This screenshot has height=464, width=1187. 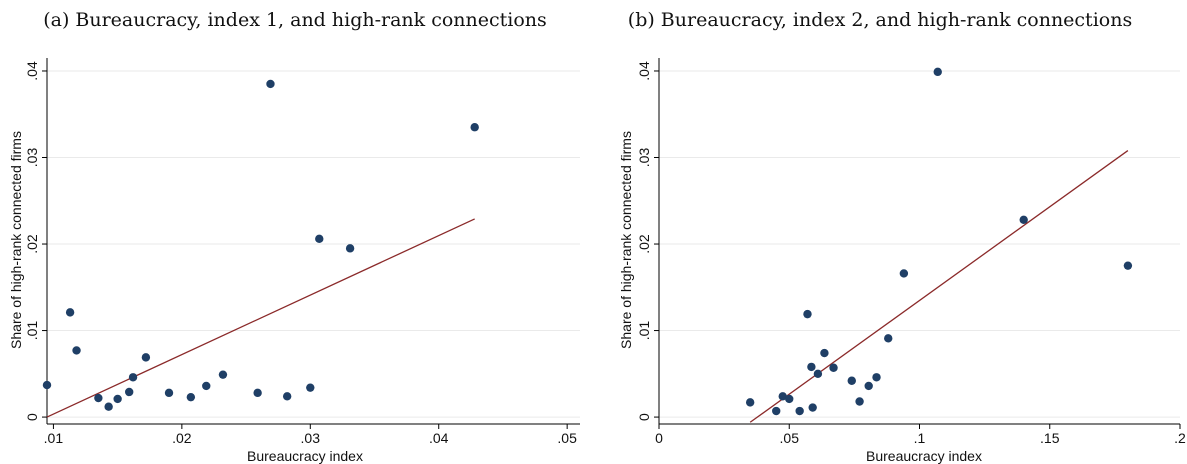 What do you see at coordinates (305, 456) in the screenshot?
I see `panel-a-x-axis-label: Bureaucracy index` at bounding box center [305, 456].